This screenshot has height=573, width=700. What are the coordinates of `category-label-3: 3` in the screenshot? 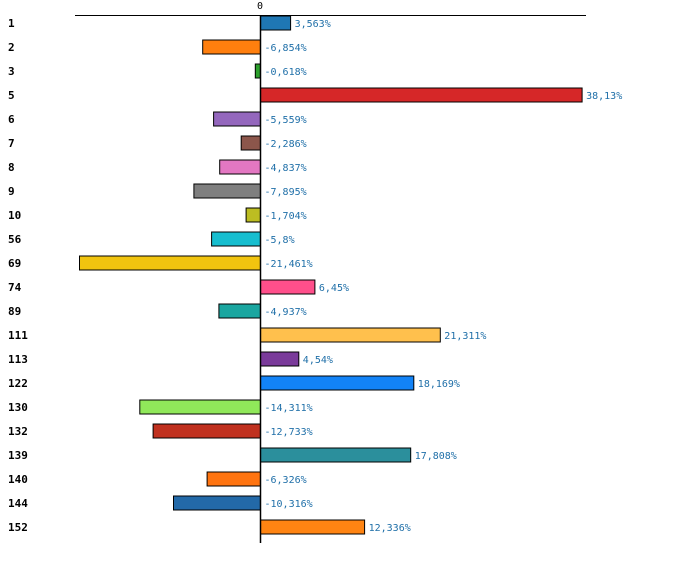 It's located at (11, 71).